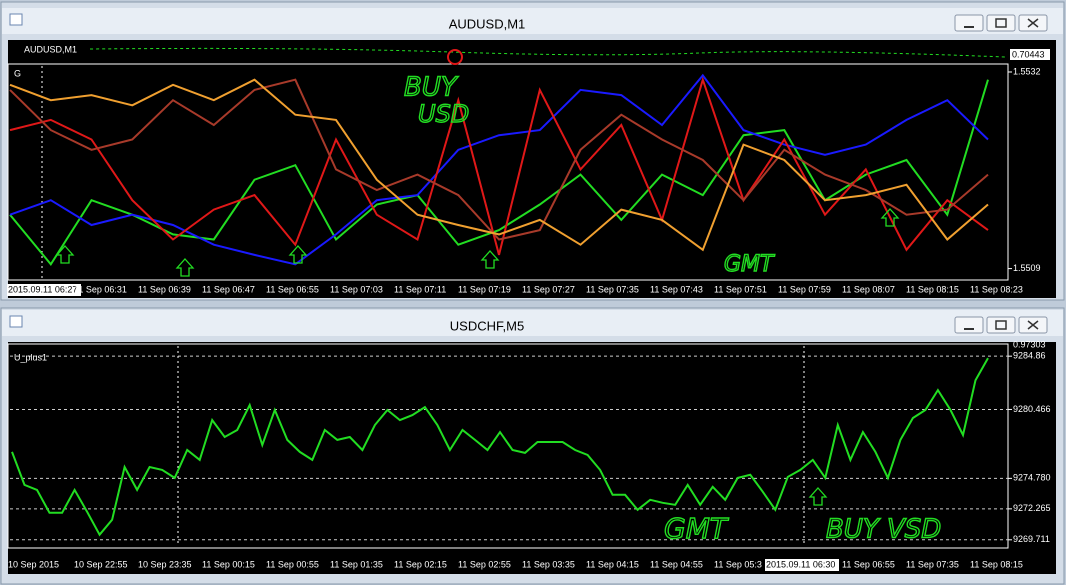 The width and height of the screenshot is (1066, 585). Describe the element at coordinates (33, 564) in the screenshot. I see `x-tick-label: 10 Sep 2015` at that location.